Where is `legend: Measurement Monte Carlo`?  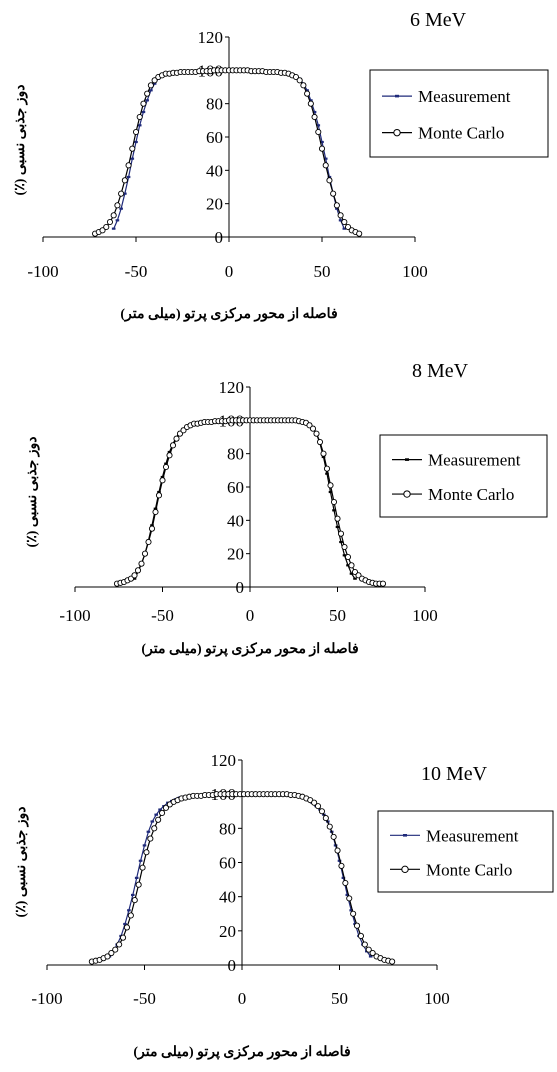
legend: Measurement Monte Carlo is located at coordinates (465, 851).